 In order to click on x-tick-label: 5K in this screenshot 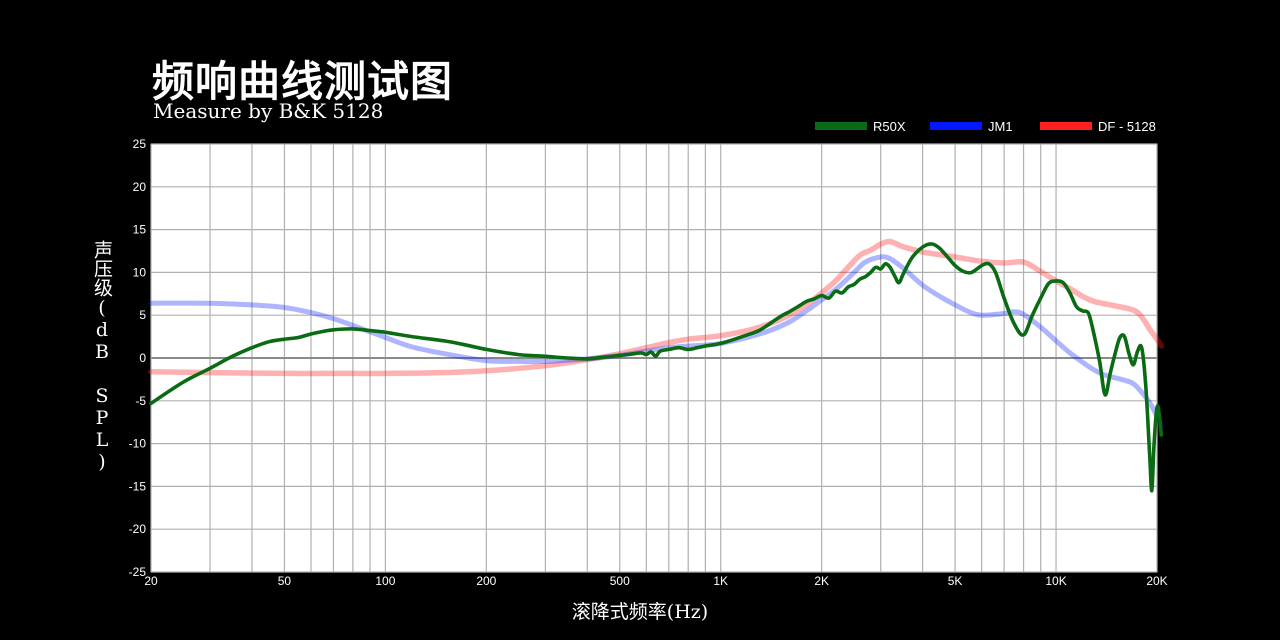, I will do `click(955, 581)`.